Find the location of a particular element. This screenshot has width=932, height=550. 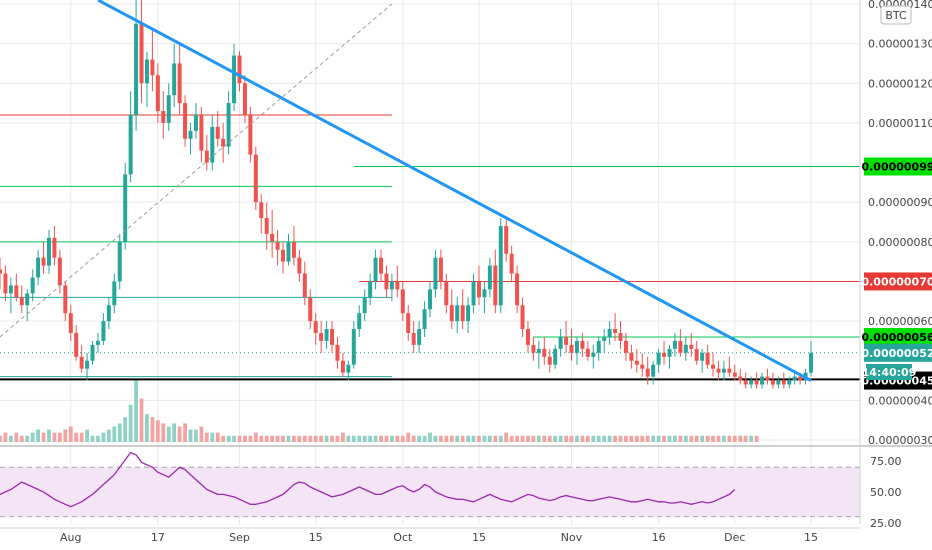

price-tag-label: 0.00000056 is located at coordinates (896, 337).